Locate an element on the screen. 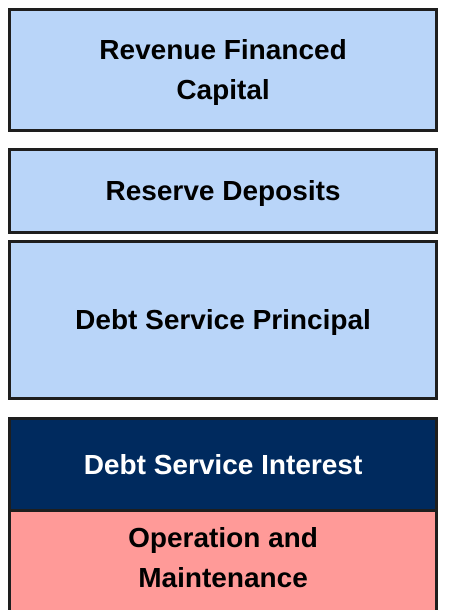 This screenshot has height=610, width=450. reserve-deposits-block: Reserve Deposits is located at coordinates (223, 191).